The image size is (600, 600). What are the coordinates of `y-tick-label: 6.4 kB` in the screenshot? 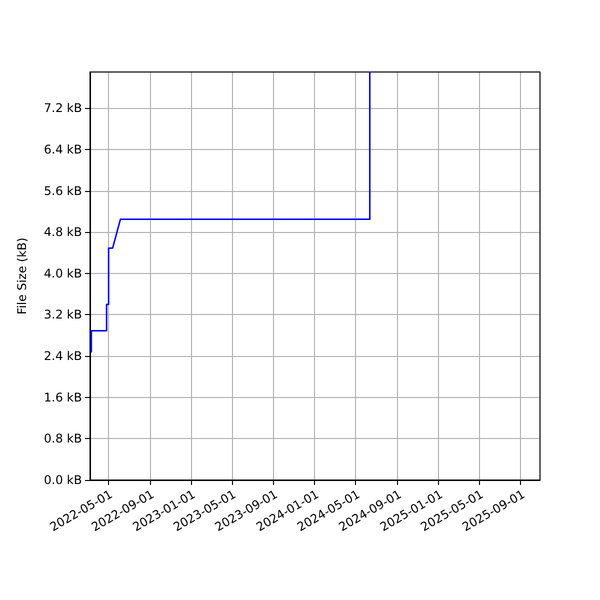 It's located at (63, 149).